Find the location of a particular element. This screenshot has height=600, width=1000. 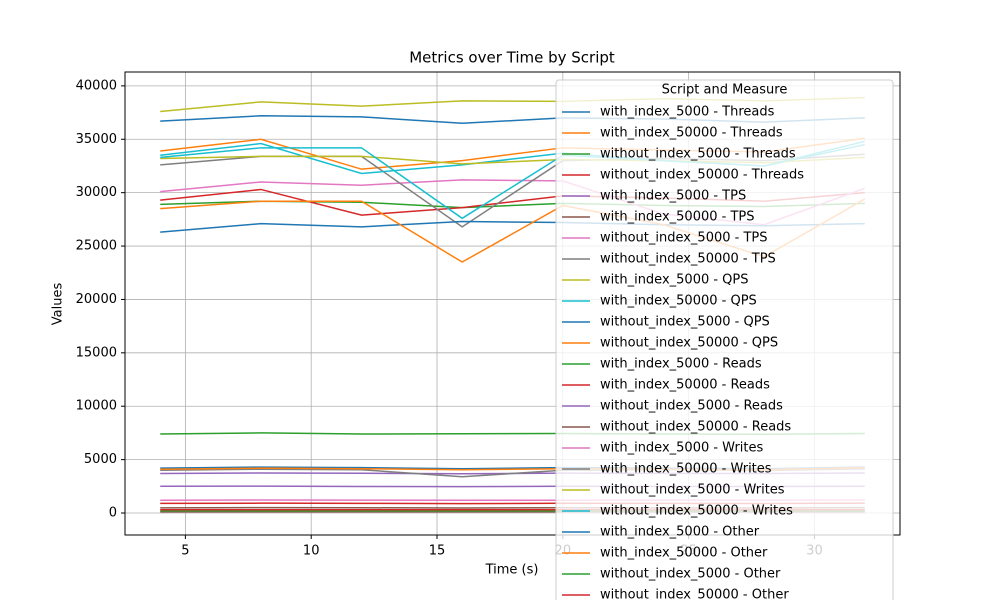

legend-label: without_index_50000 - Threads is located at coordinates (702, 175).